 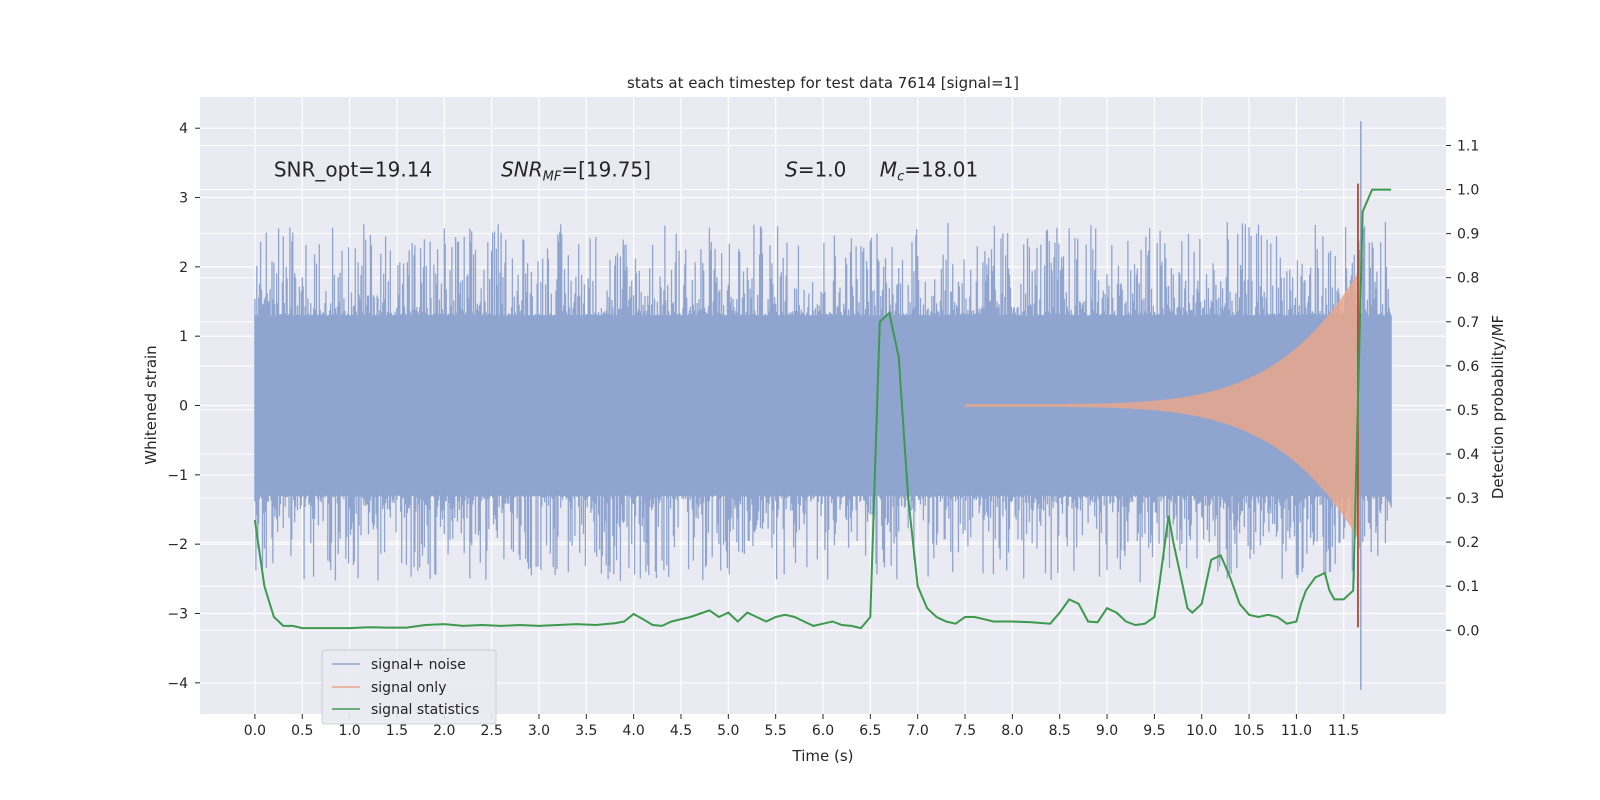 I want to click on x-tick-label: 2.0, so click(x=444, y=731).